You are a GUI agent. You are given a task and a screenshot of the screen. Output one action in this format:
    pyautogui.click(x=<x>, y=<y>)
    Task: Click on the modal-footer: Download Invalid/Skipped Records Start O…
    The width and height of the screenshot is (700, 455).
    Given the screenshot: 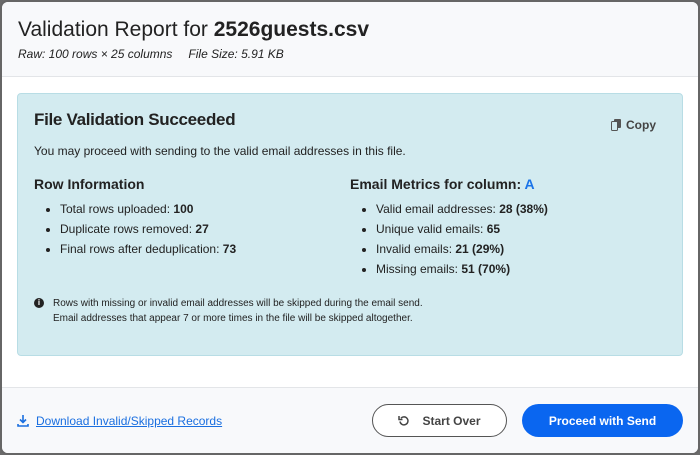 What is the action you would take?
    pyautogui.click(x=350, y=420)
    